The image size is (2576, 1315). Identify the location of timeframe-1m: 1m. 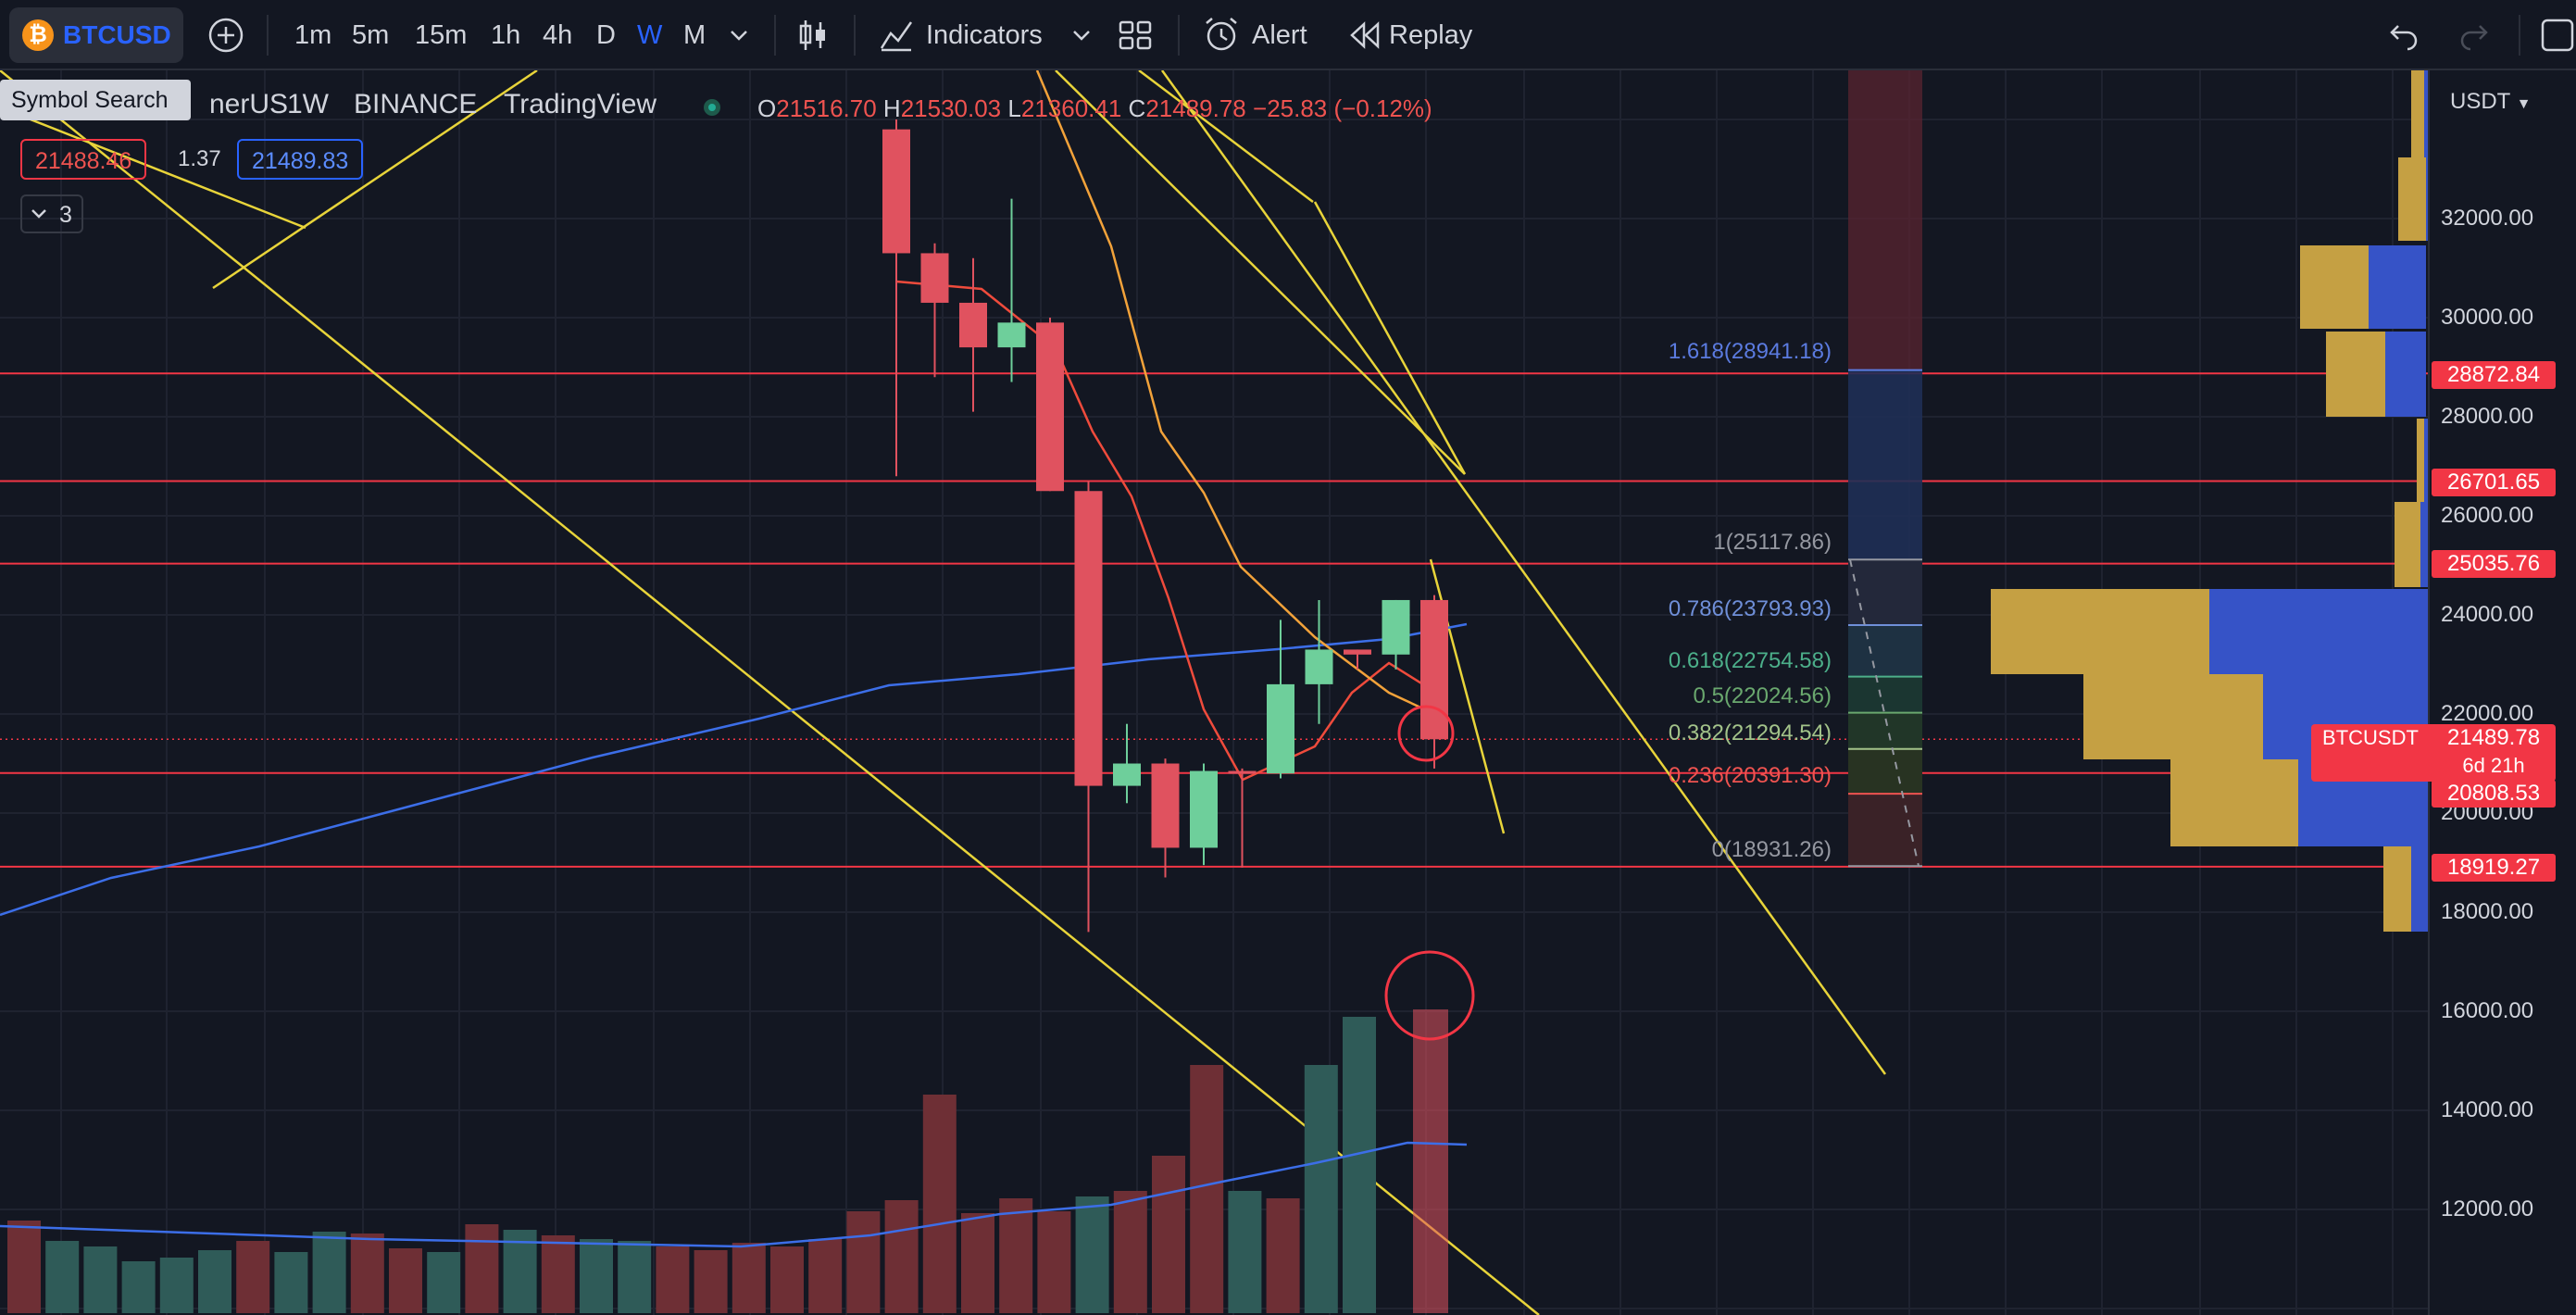
(313, 35).